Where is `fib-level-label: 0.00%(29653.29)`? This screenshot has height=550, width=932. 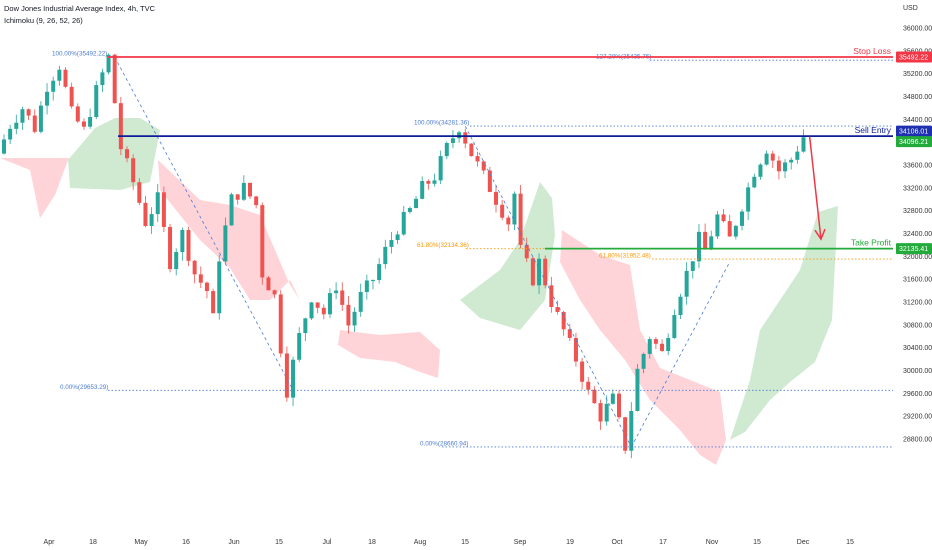 fib-level-label: 0.00%(29653.29) is located at coordinates (84, 387).